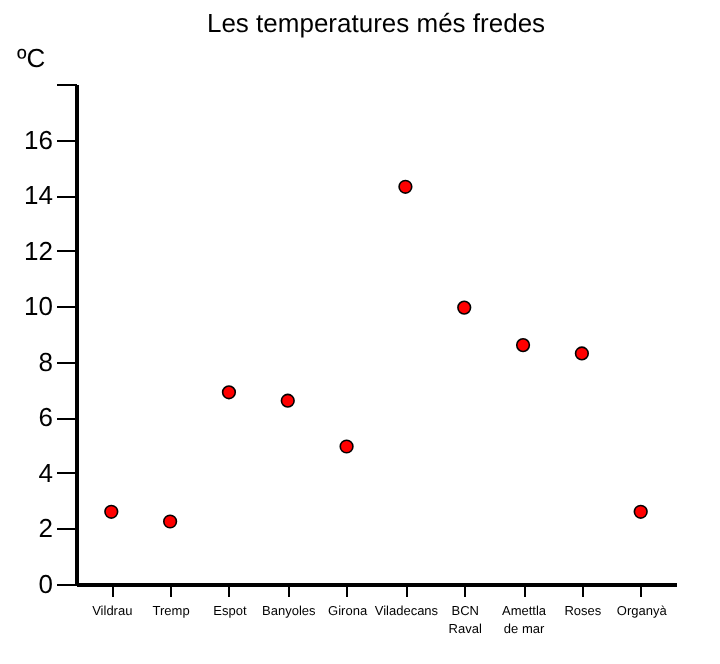 The image size is (720, 664). I want to click on y-axis-title: ºC, so click(31, 58).